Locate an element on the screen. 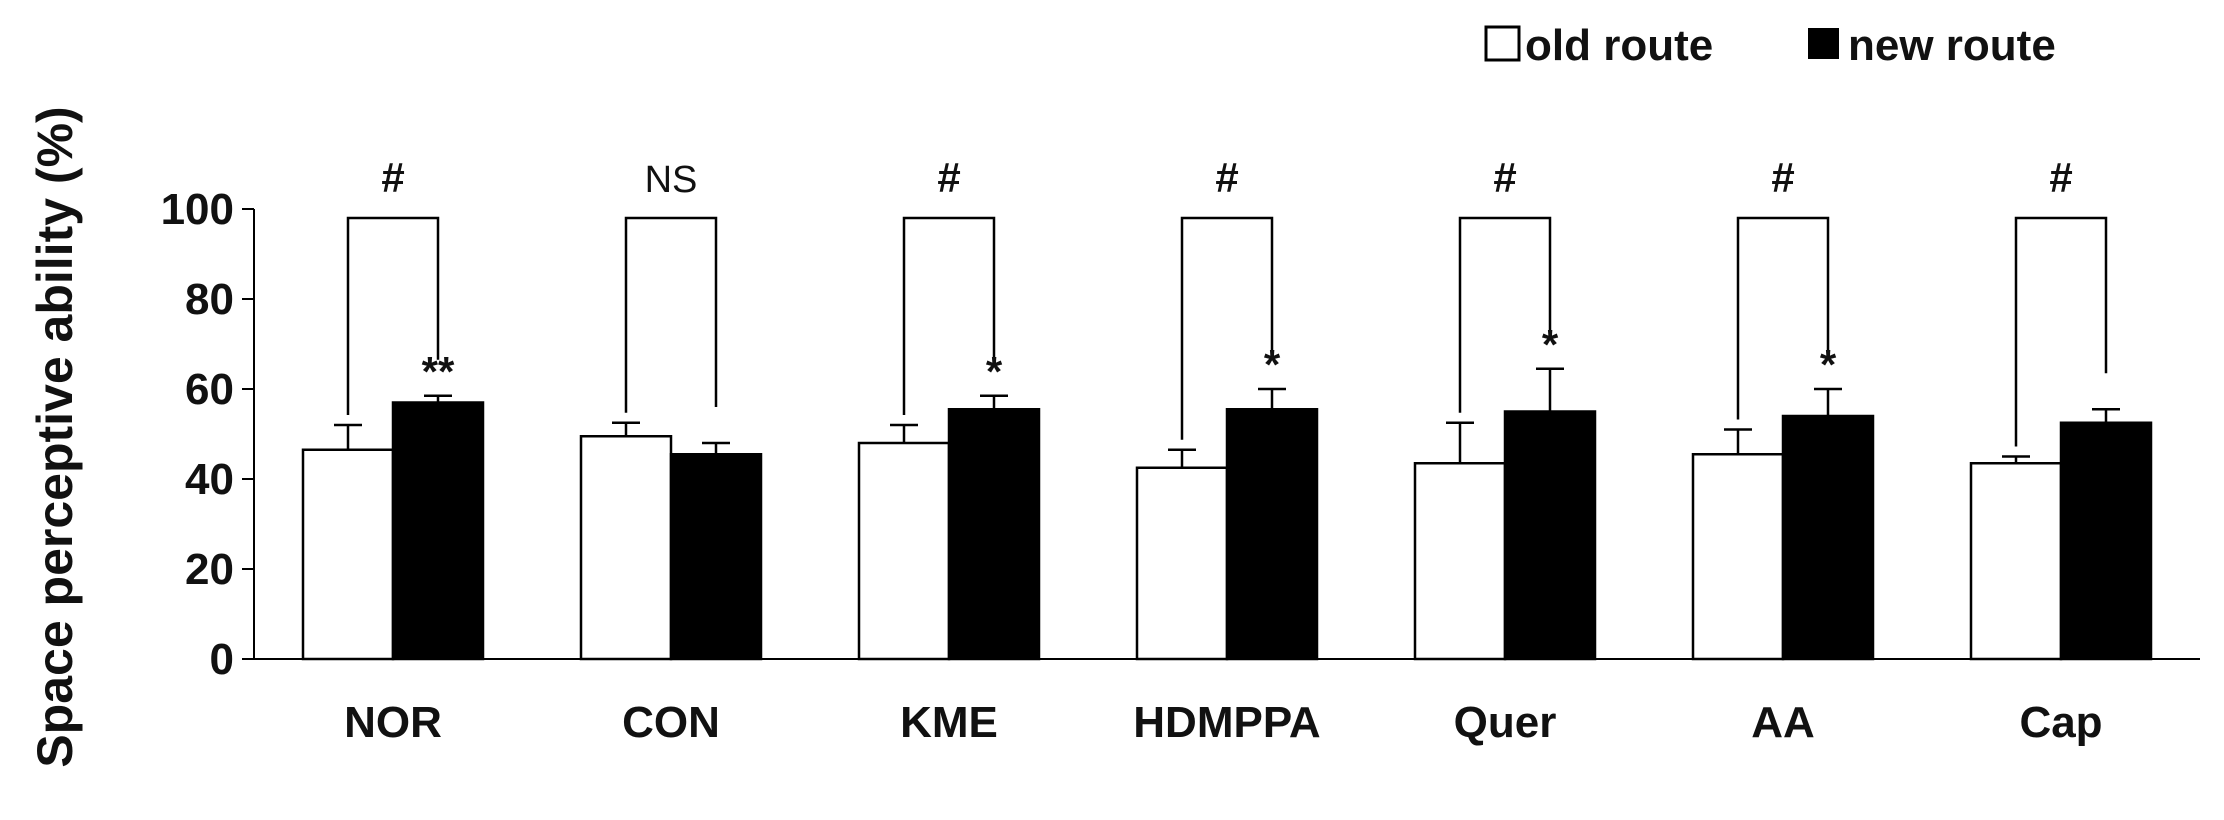 This screenshot has width=2224, height=820. x-tick-label: Cap is located at coordinates (2060, 722).